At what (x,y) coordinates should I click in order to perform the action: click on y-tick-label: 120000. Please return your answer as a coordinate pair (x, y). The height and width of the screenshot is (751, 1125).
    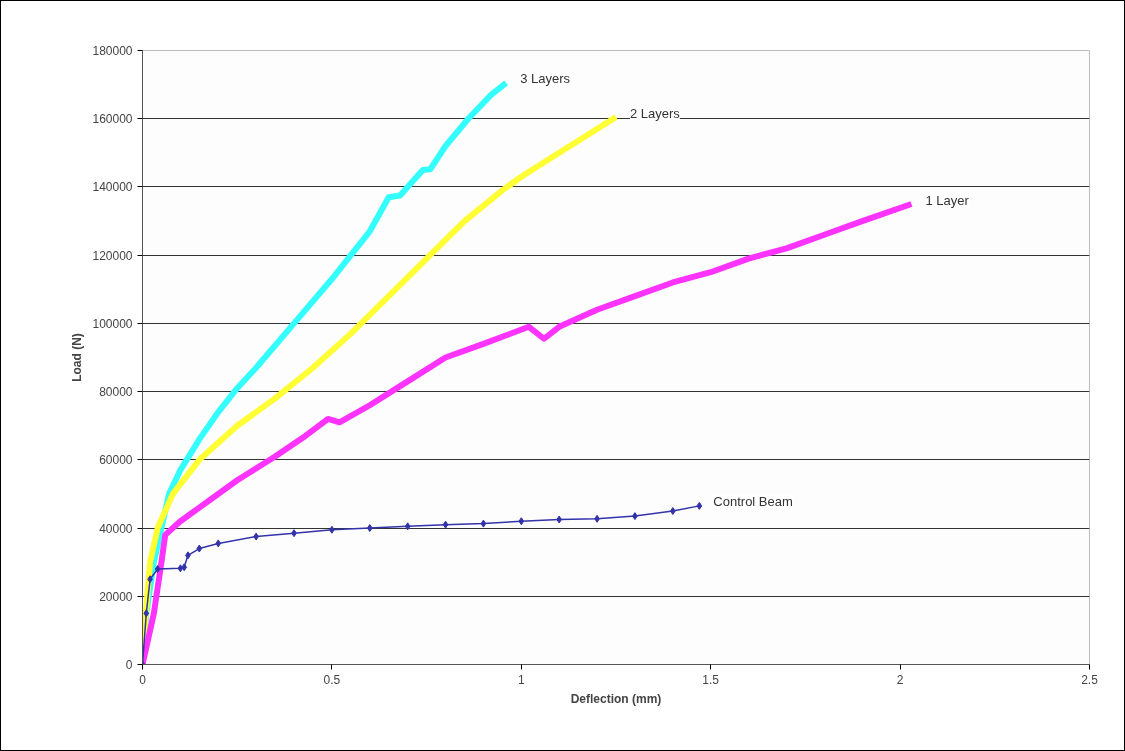
    Looking at the image, I should click on (112, 255).